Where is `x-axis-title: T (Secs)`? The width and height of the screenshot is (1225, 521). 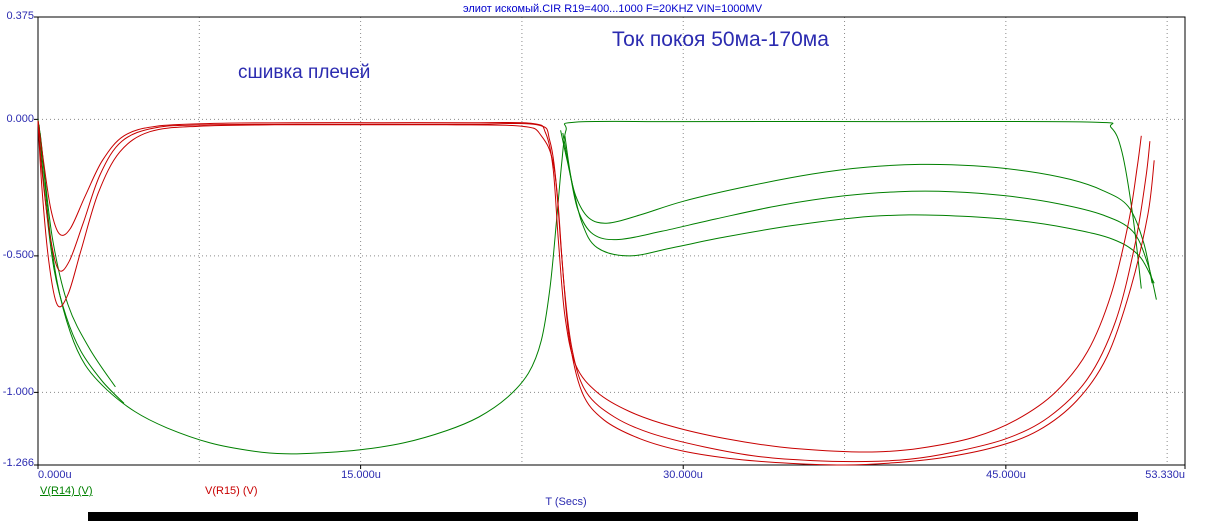
x-axis-title: T (Secs) is located at coordinates (566, 502).